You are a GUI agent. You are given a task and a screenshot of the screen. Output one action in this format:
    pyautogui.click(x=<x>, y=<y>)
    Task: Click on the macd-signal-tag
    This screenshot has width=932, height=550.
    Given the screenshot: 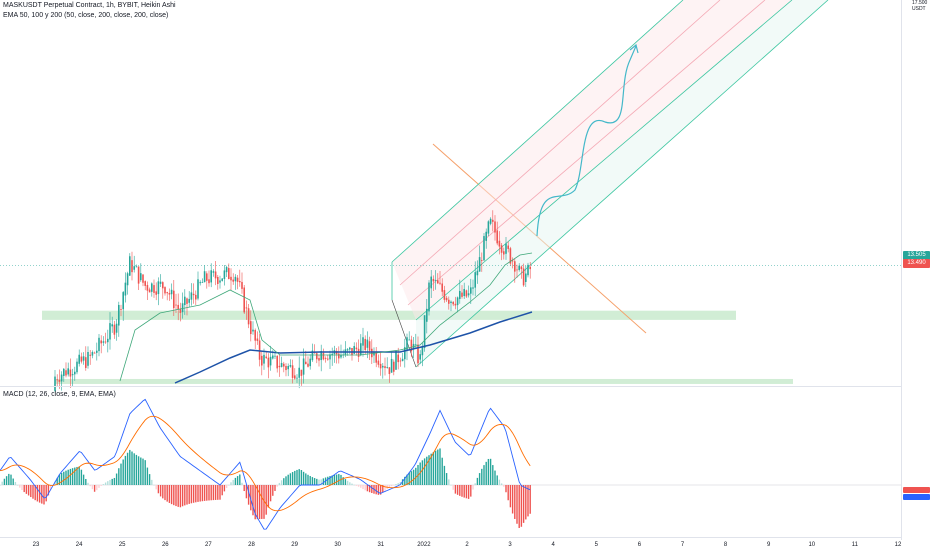 What is the action you would take?
    pyautogui.click(x=916, y=490)
    